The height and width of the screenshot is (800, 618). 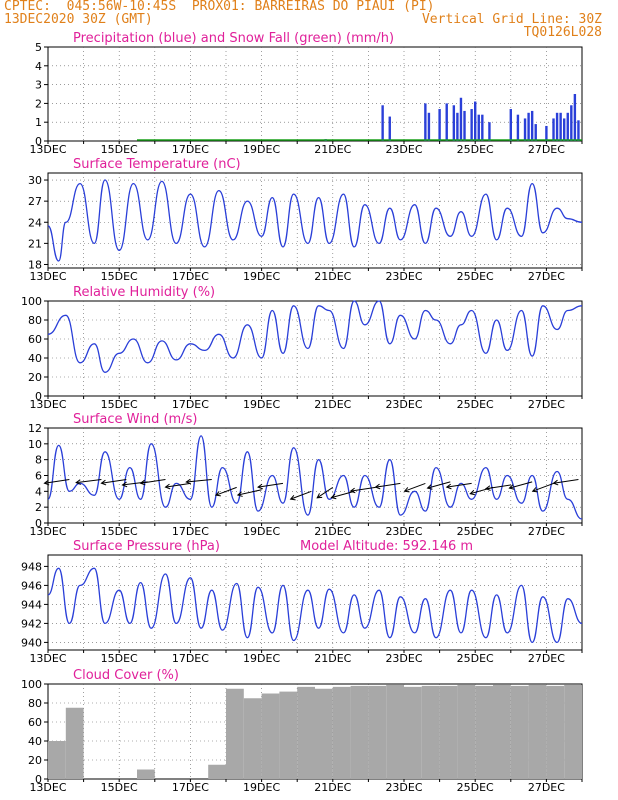 I want to click on wind-ytick-label: 2, so click(x=38, y=507).